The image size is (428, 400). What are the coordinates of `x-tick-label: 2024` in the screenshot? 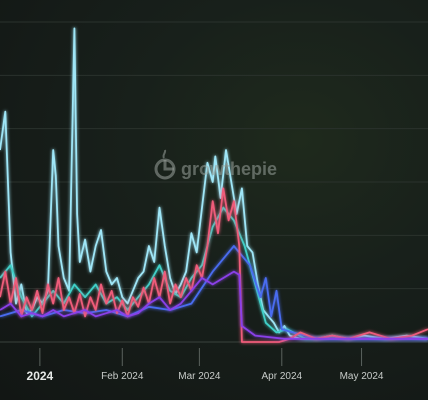 It's located at (40, 376).